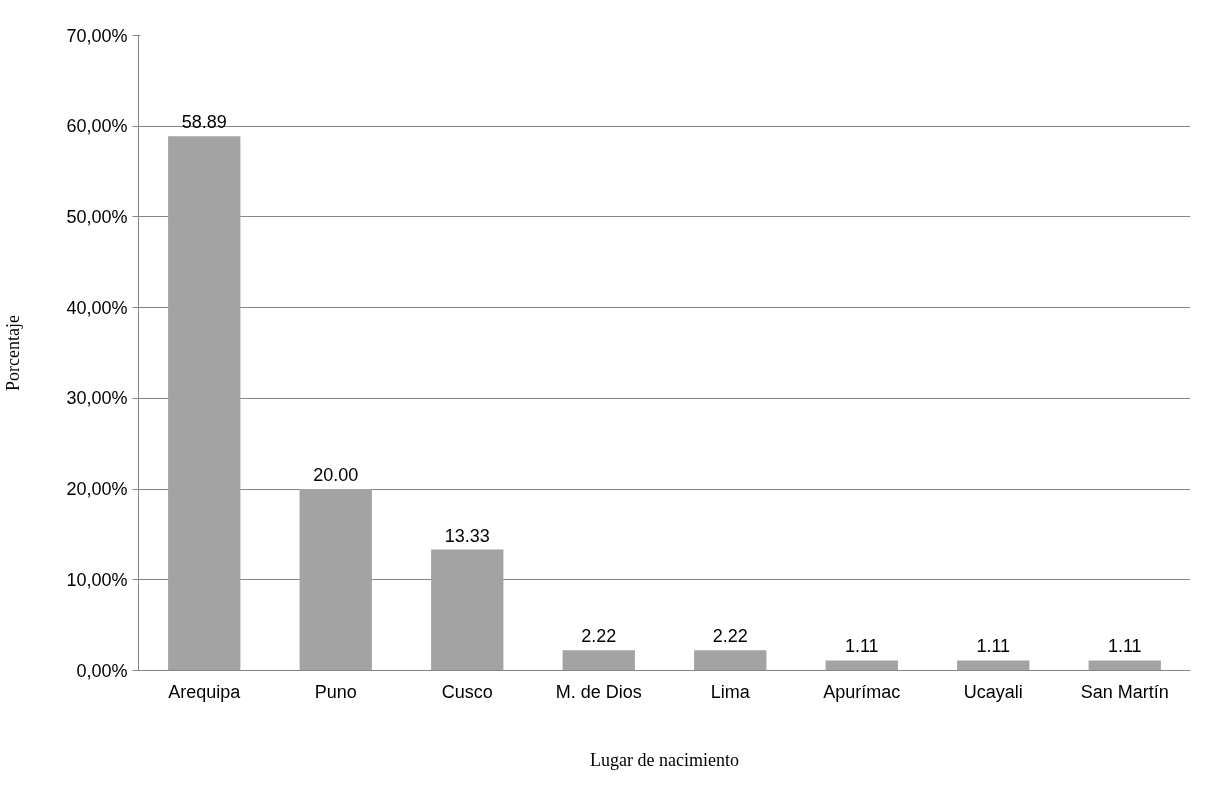 The width and height of the screenshot is (1220, 797). Describe the element at coordinates (335, 691) in the screenshot. I see `x-tick-label: Puno` at that location.